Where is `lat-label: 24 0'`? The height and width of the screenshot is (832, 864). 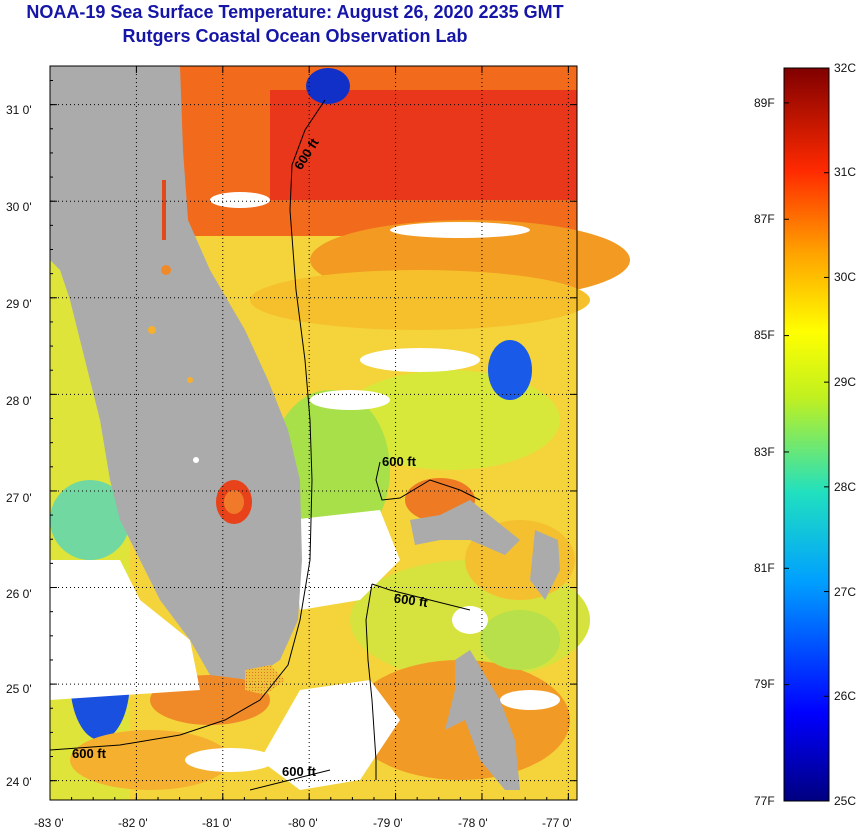
lat-label: 24 0' is located at coordinates (19, 782).